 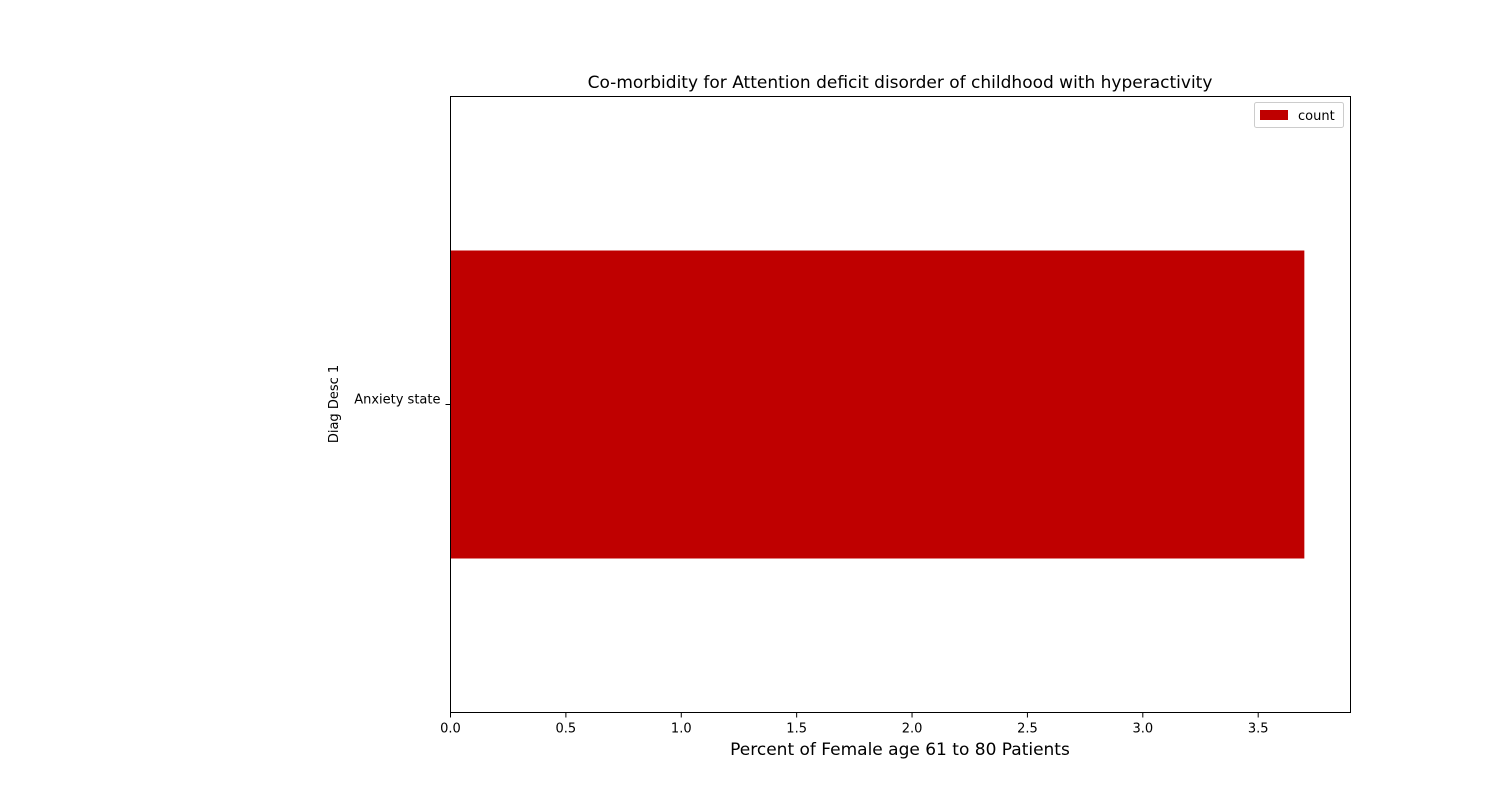 What do you see at coordinates (1316, 116) in the screenshot?
I see `legend-label: count` at bounding box center [1316, 116].